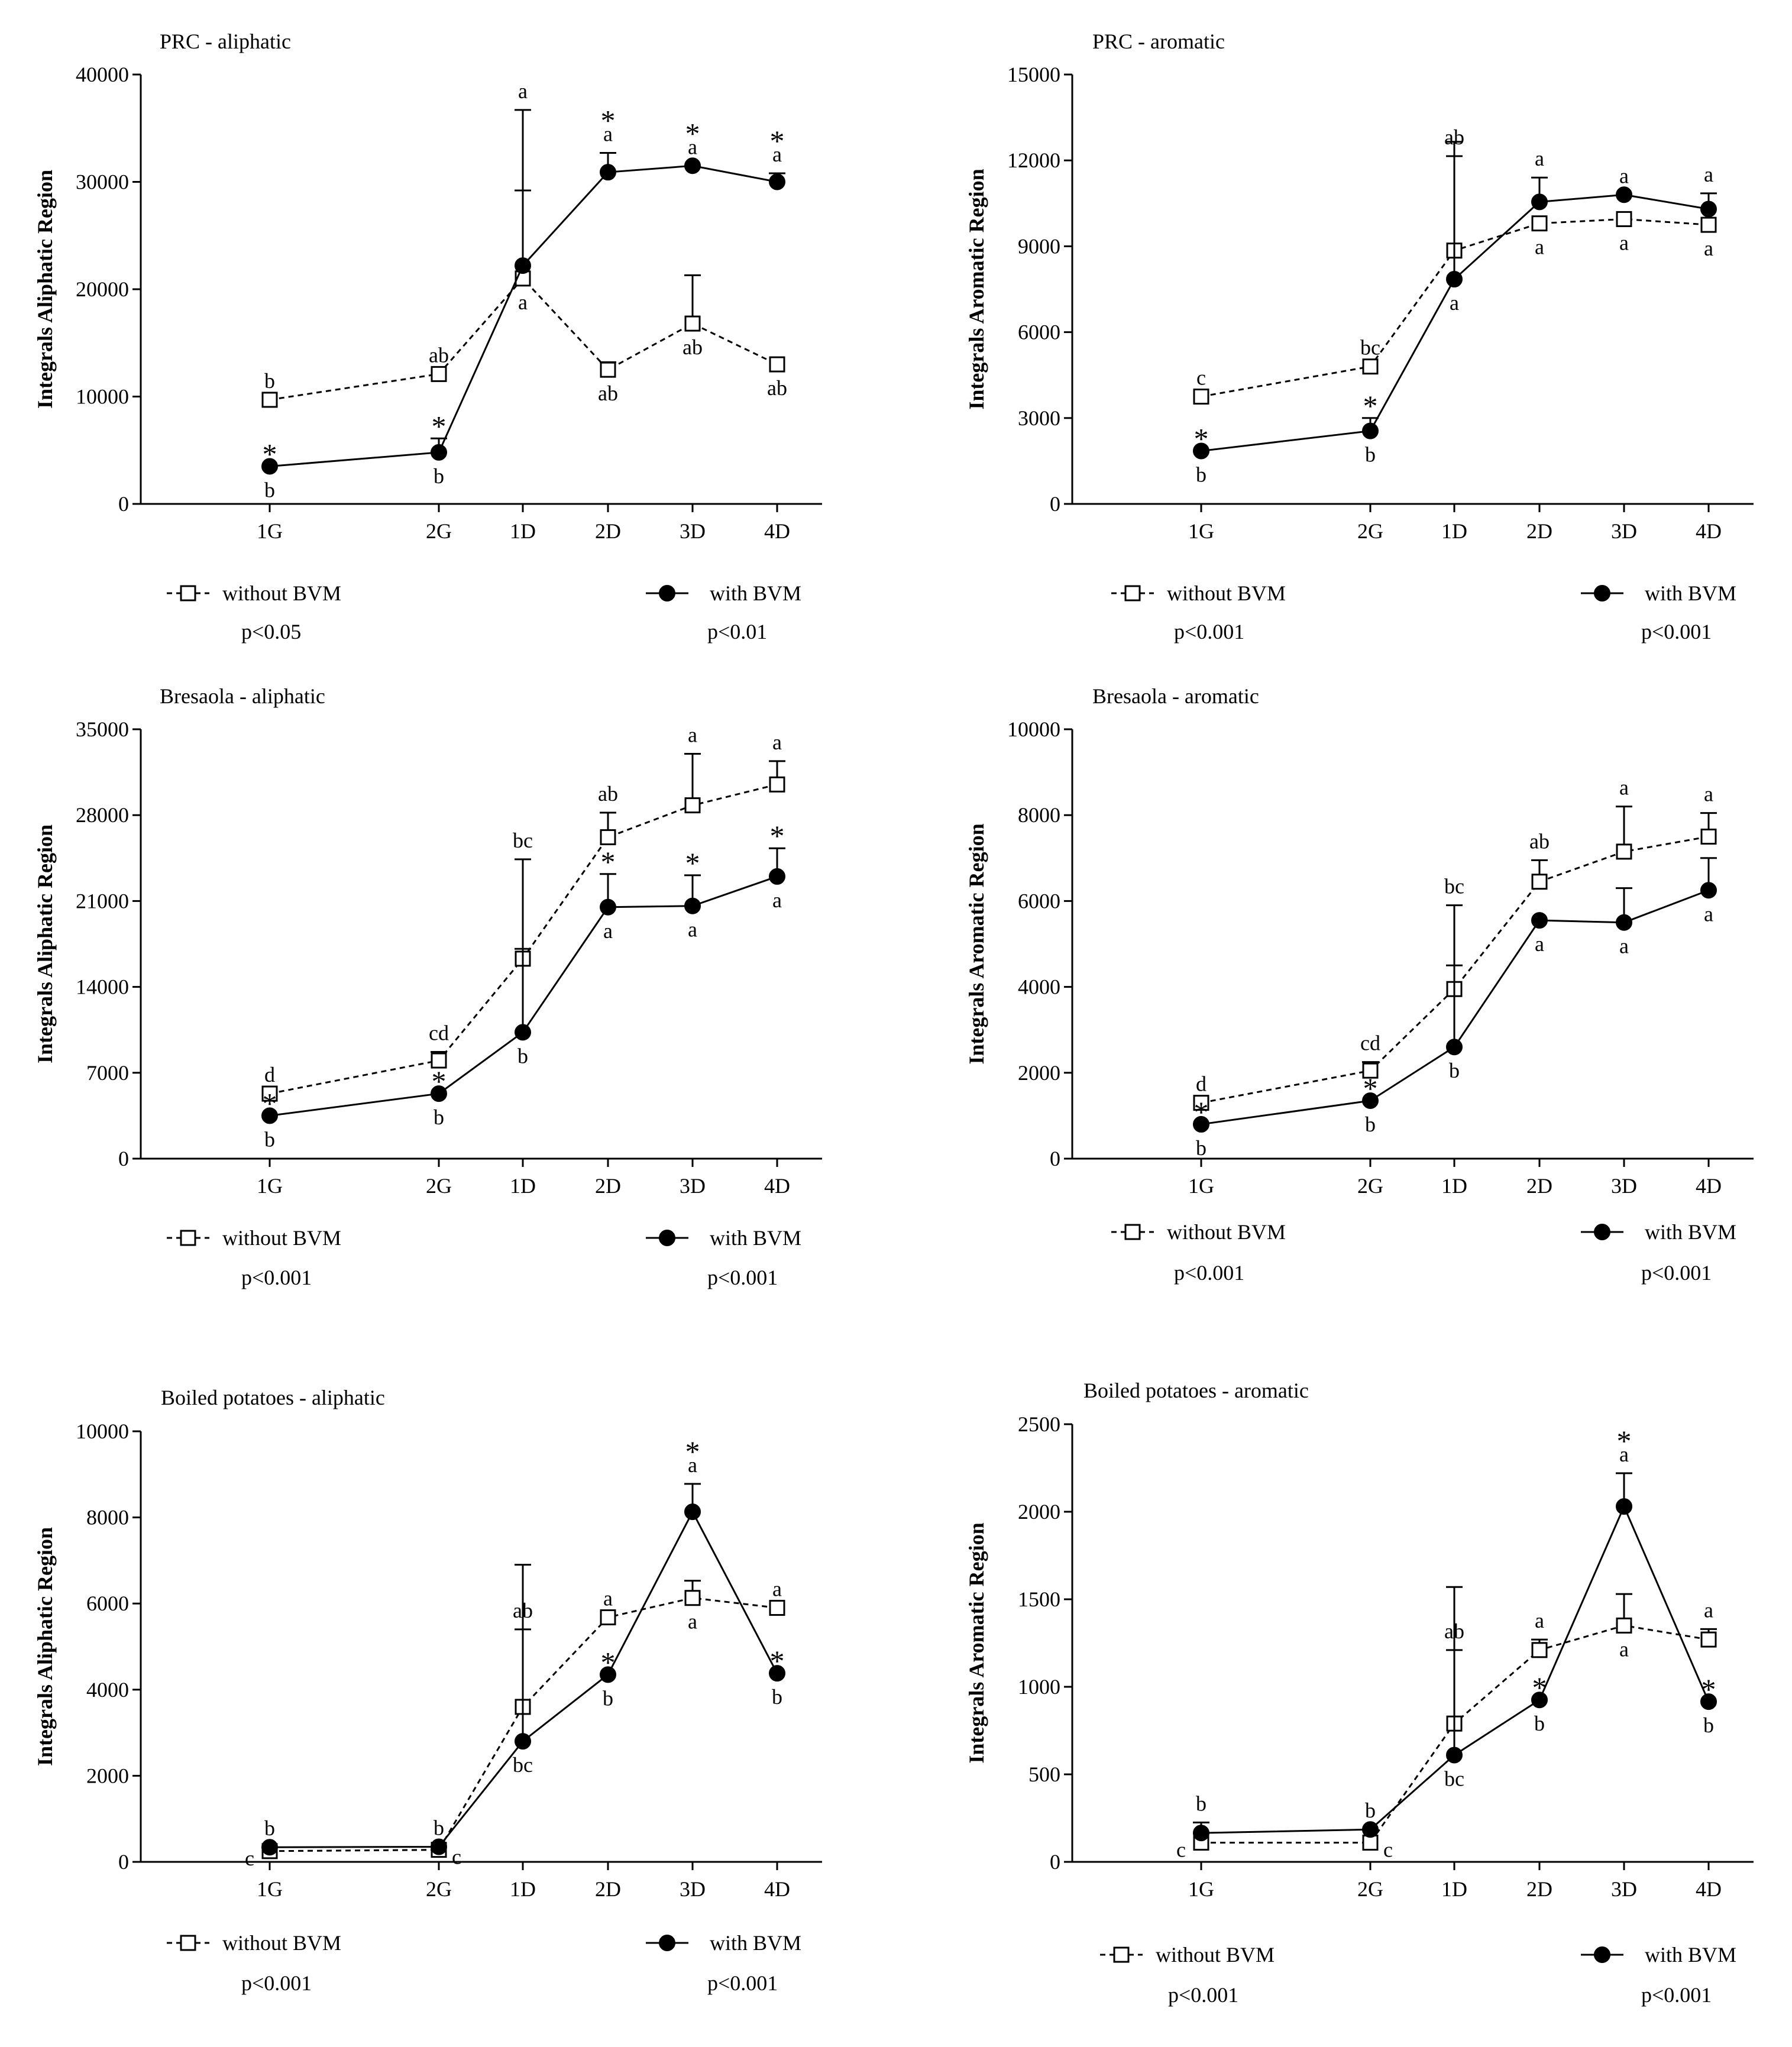  I want to click on y-tick-label: 1500, so click(1039, 1599).